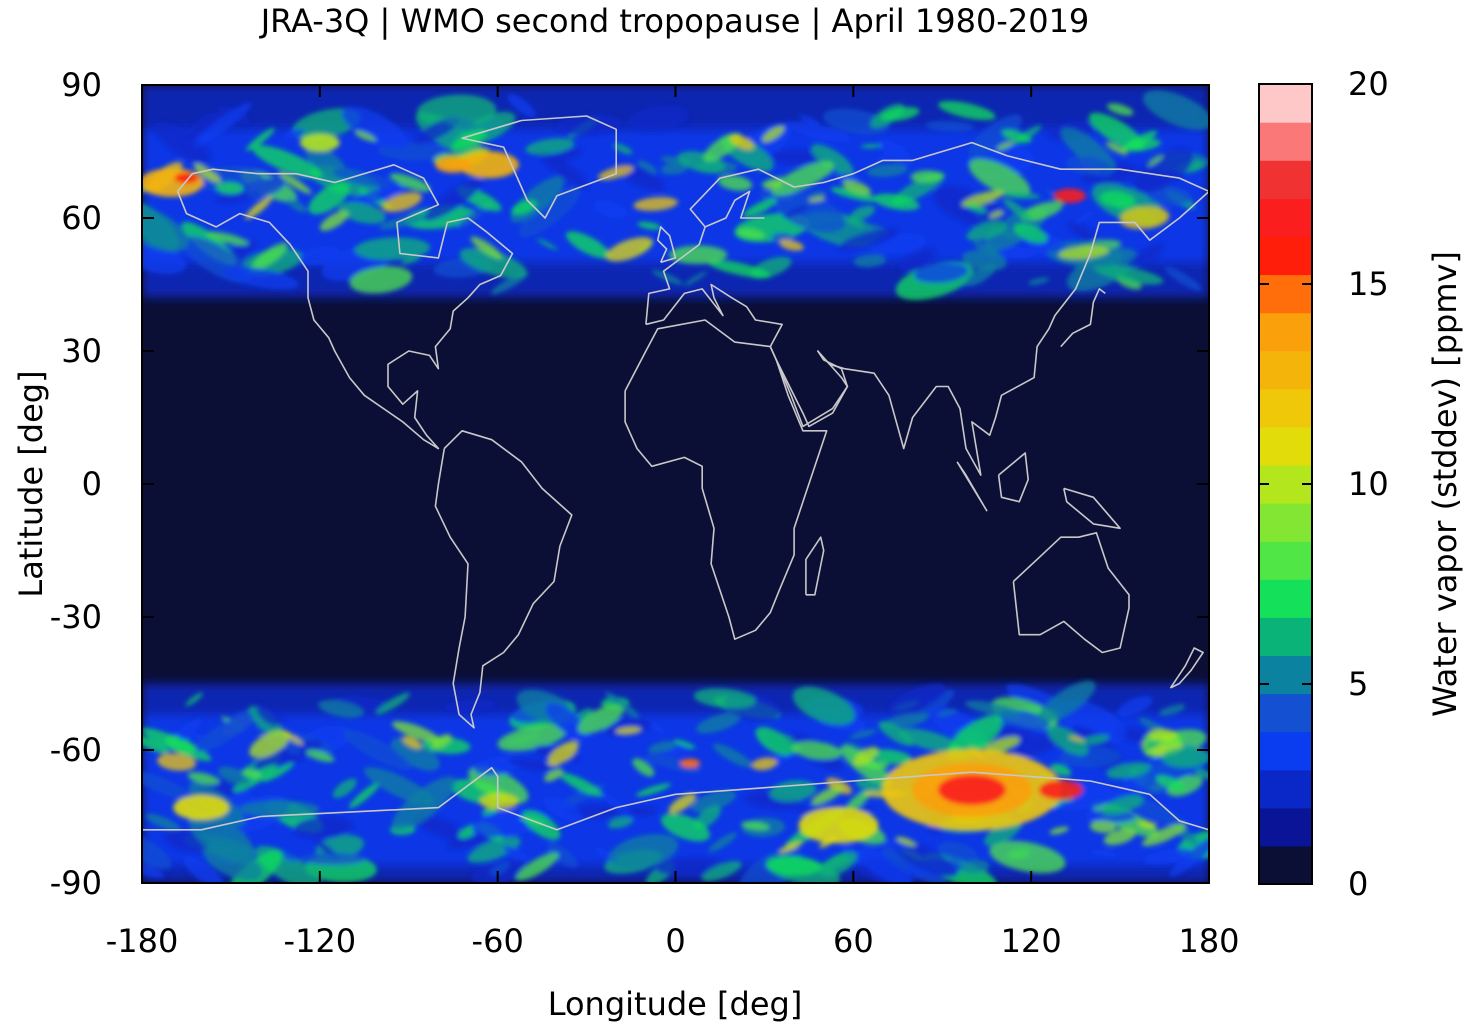  What do you see at coordinates (1208, 941) in the screenshot?
I see `x-tick-label: 180` at bounding box center [1208, 941].